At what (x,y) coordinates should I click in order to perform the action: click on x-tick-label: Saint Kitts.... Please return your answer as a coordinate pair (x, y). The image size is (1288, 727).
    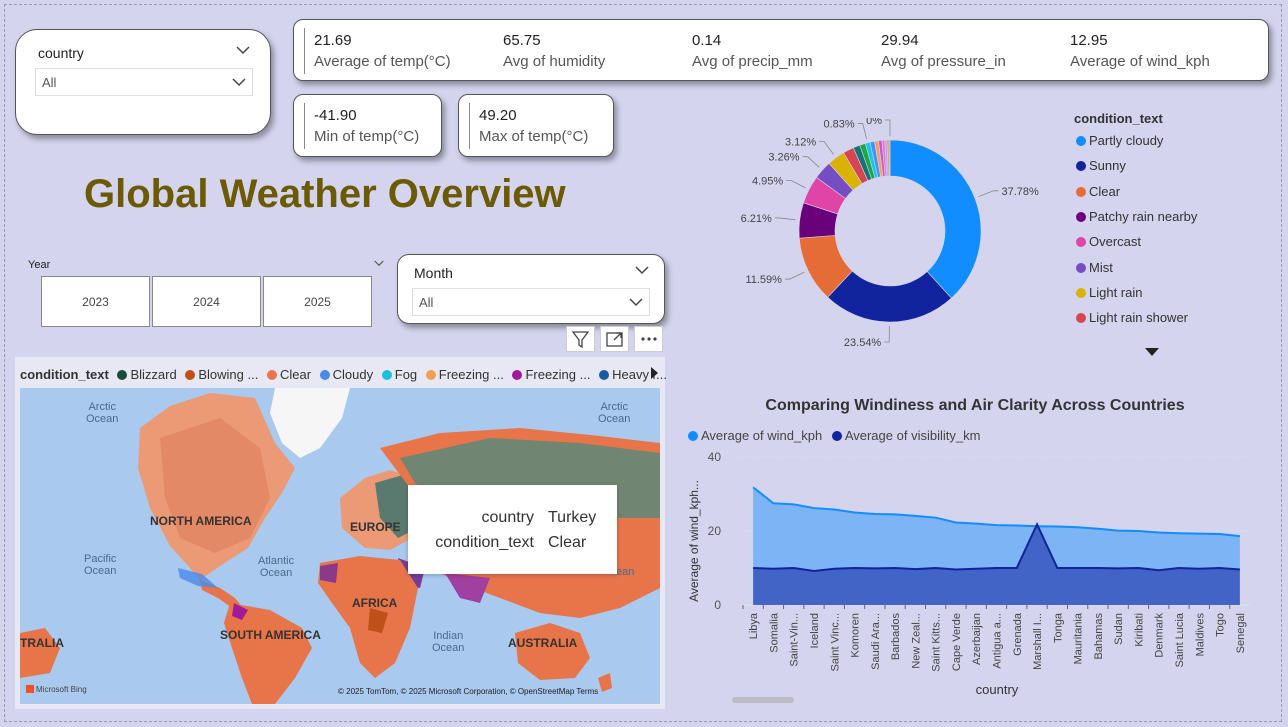
    Looking at the image, I should click on (937, 642).